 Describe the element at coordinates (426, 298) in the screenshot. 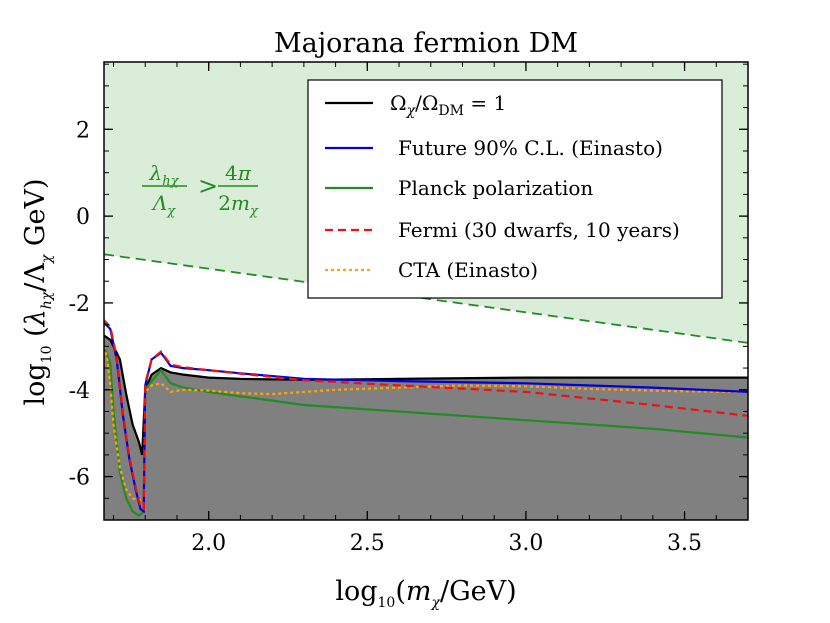

I see `perturbativity-boundary-line` at that location.